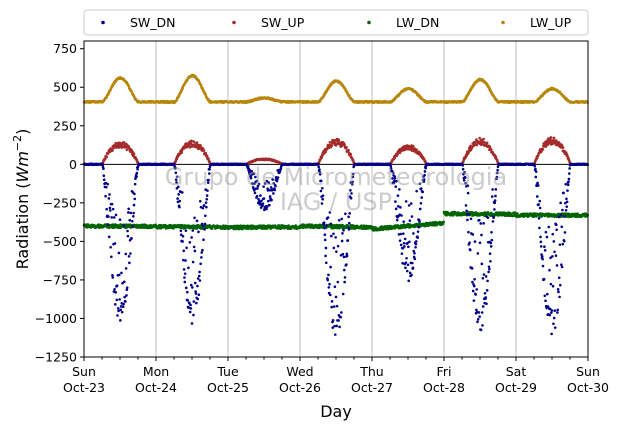 The image size is (621, 431). Describe the element at coordinates (335, 221) in the screenshot. I see `series-lw-dn-points` at that location.